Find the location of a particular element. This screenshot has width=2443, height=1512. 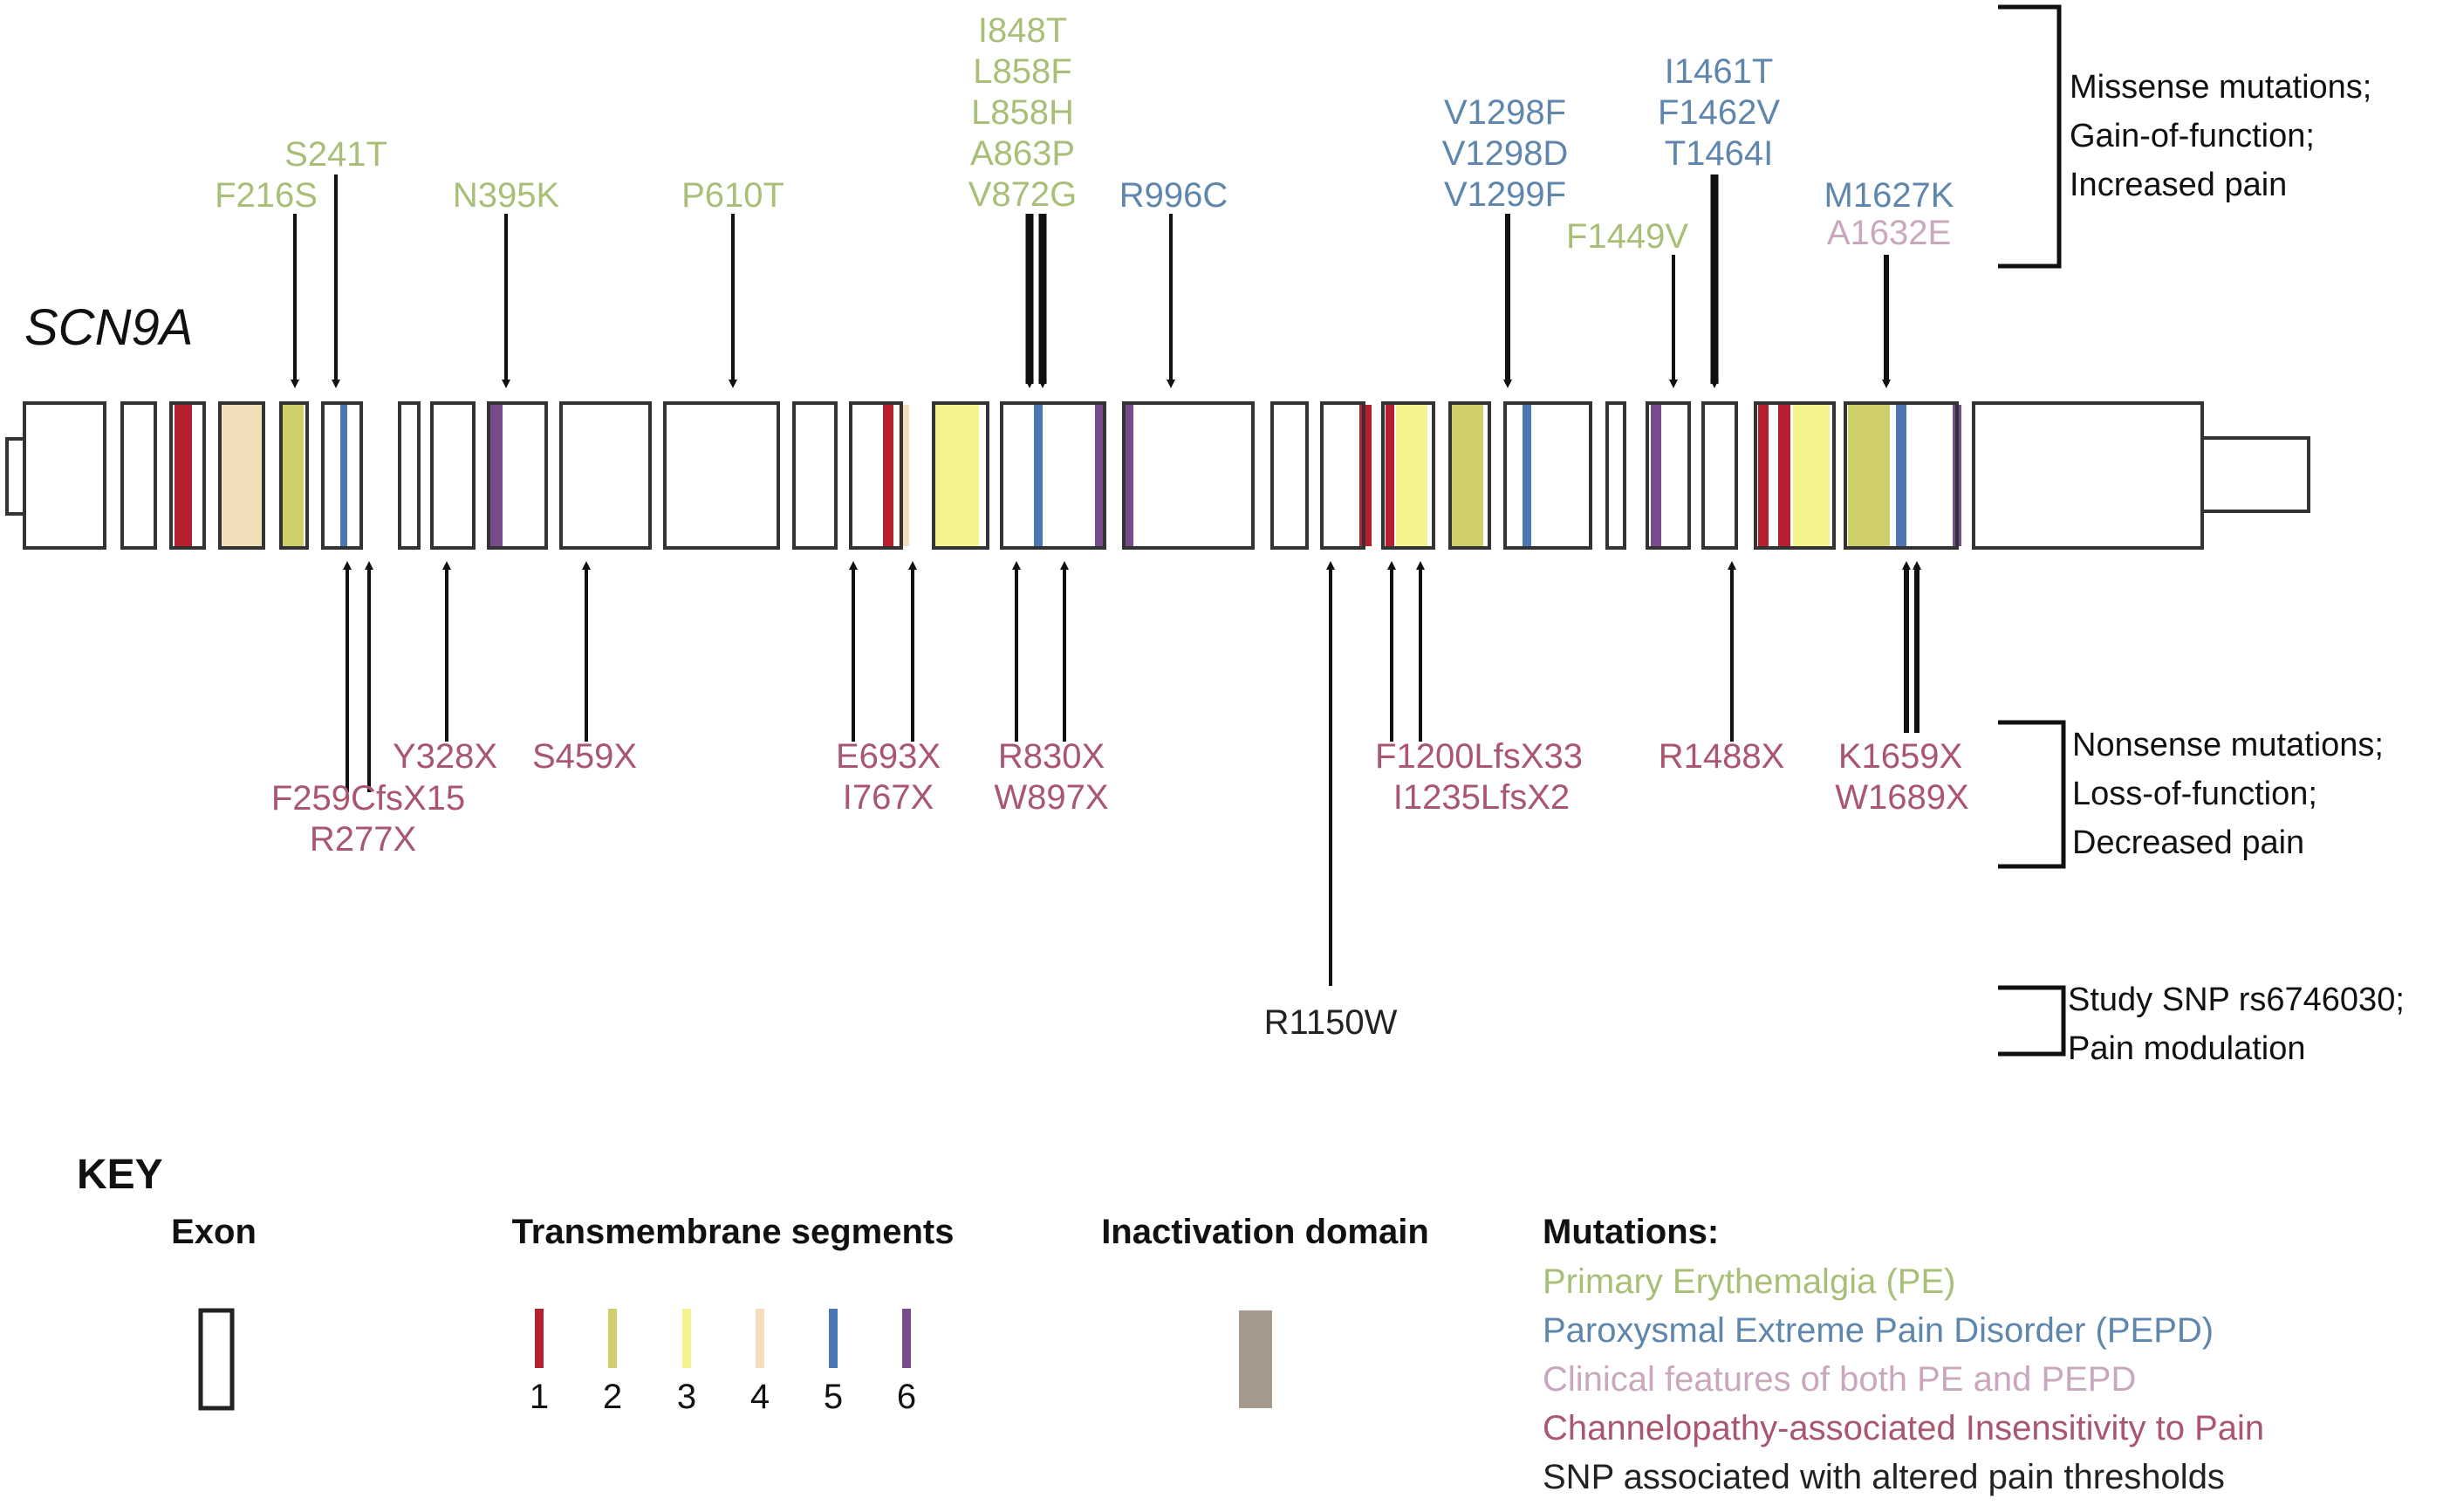

key-tm-number: 2 is located at coordinates (612, 1397).